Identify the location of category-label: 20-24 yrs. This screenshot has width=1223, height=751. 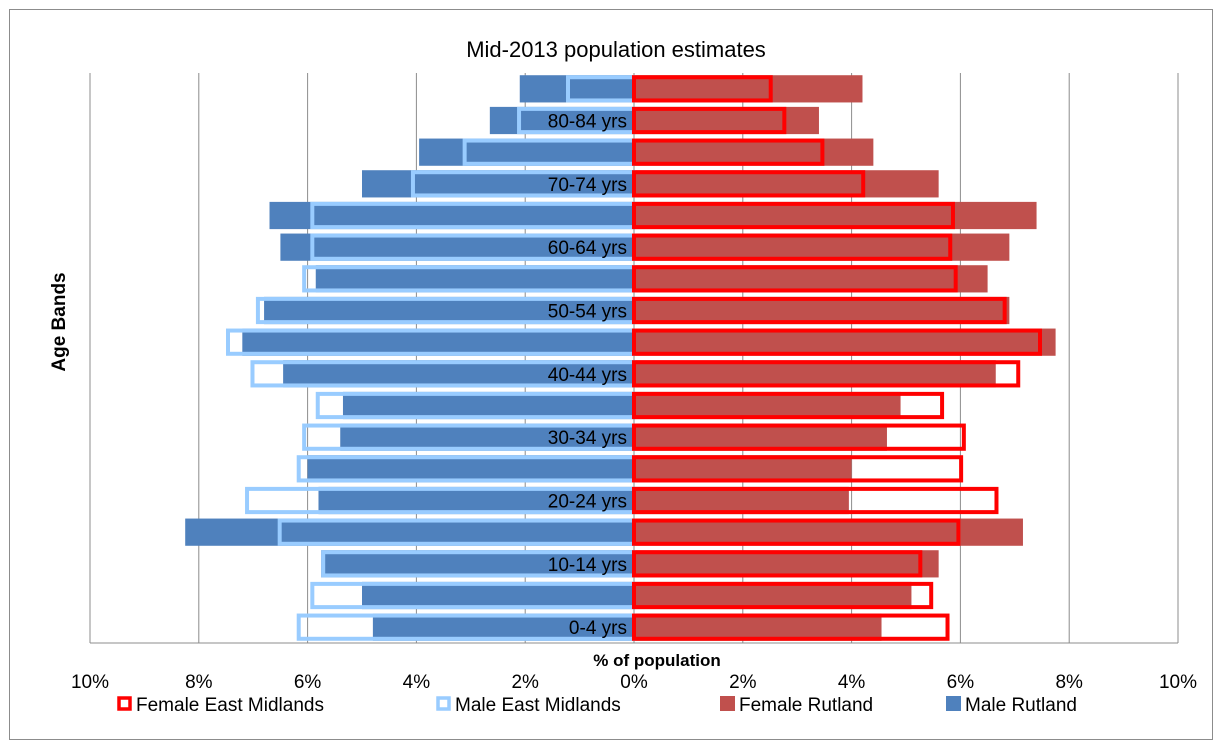
(587, 502).